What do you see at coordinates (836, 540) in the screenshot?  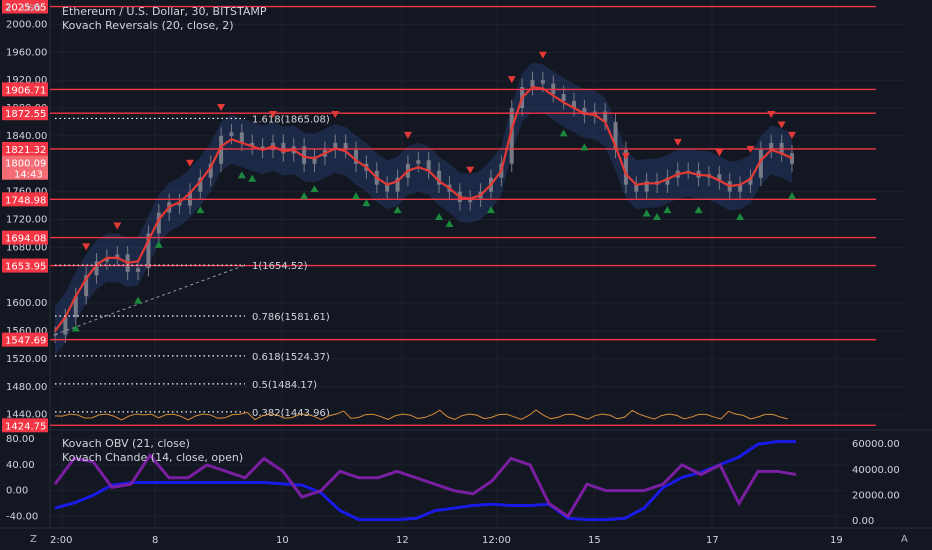 I see `time-tick-label: 19` at bounding box center [836, 540].